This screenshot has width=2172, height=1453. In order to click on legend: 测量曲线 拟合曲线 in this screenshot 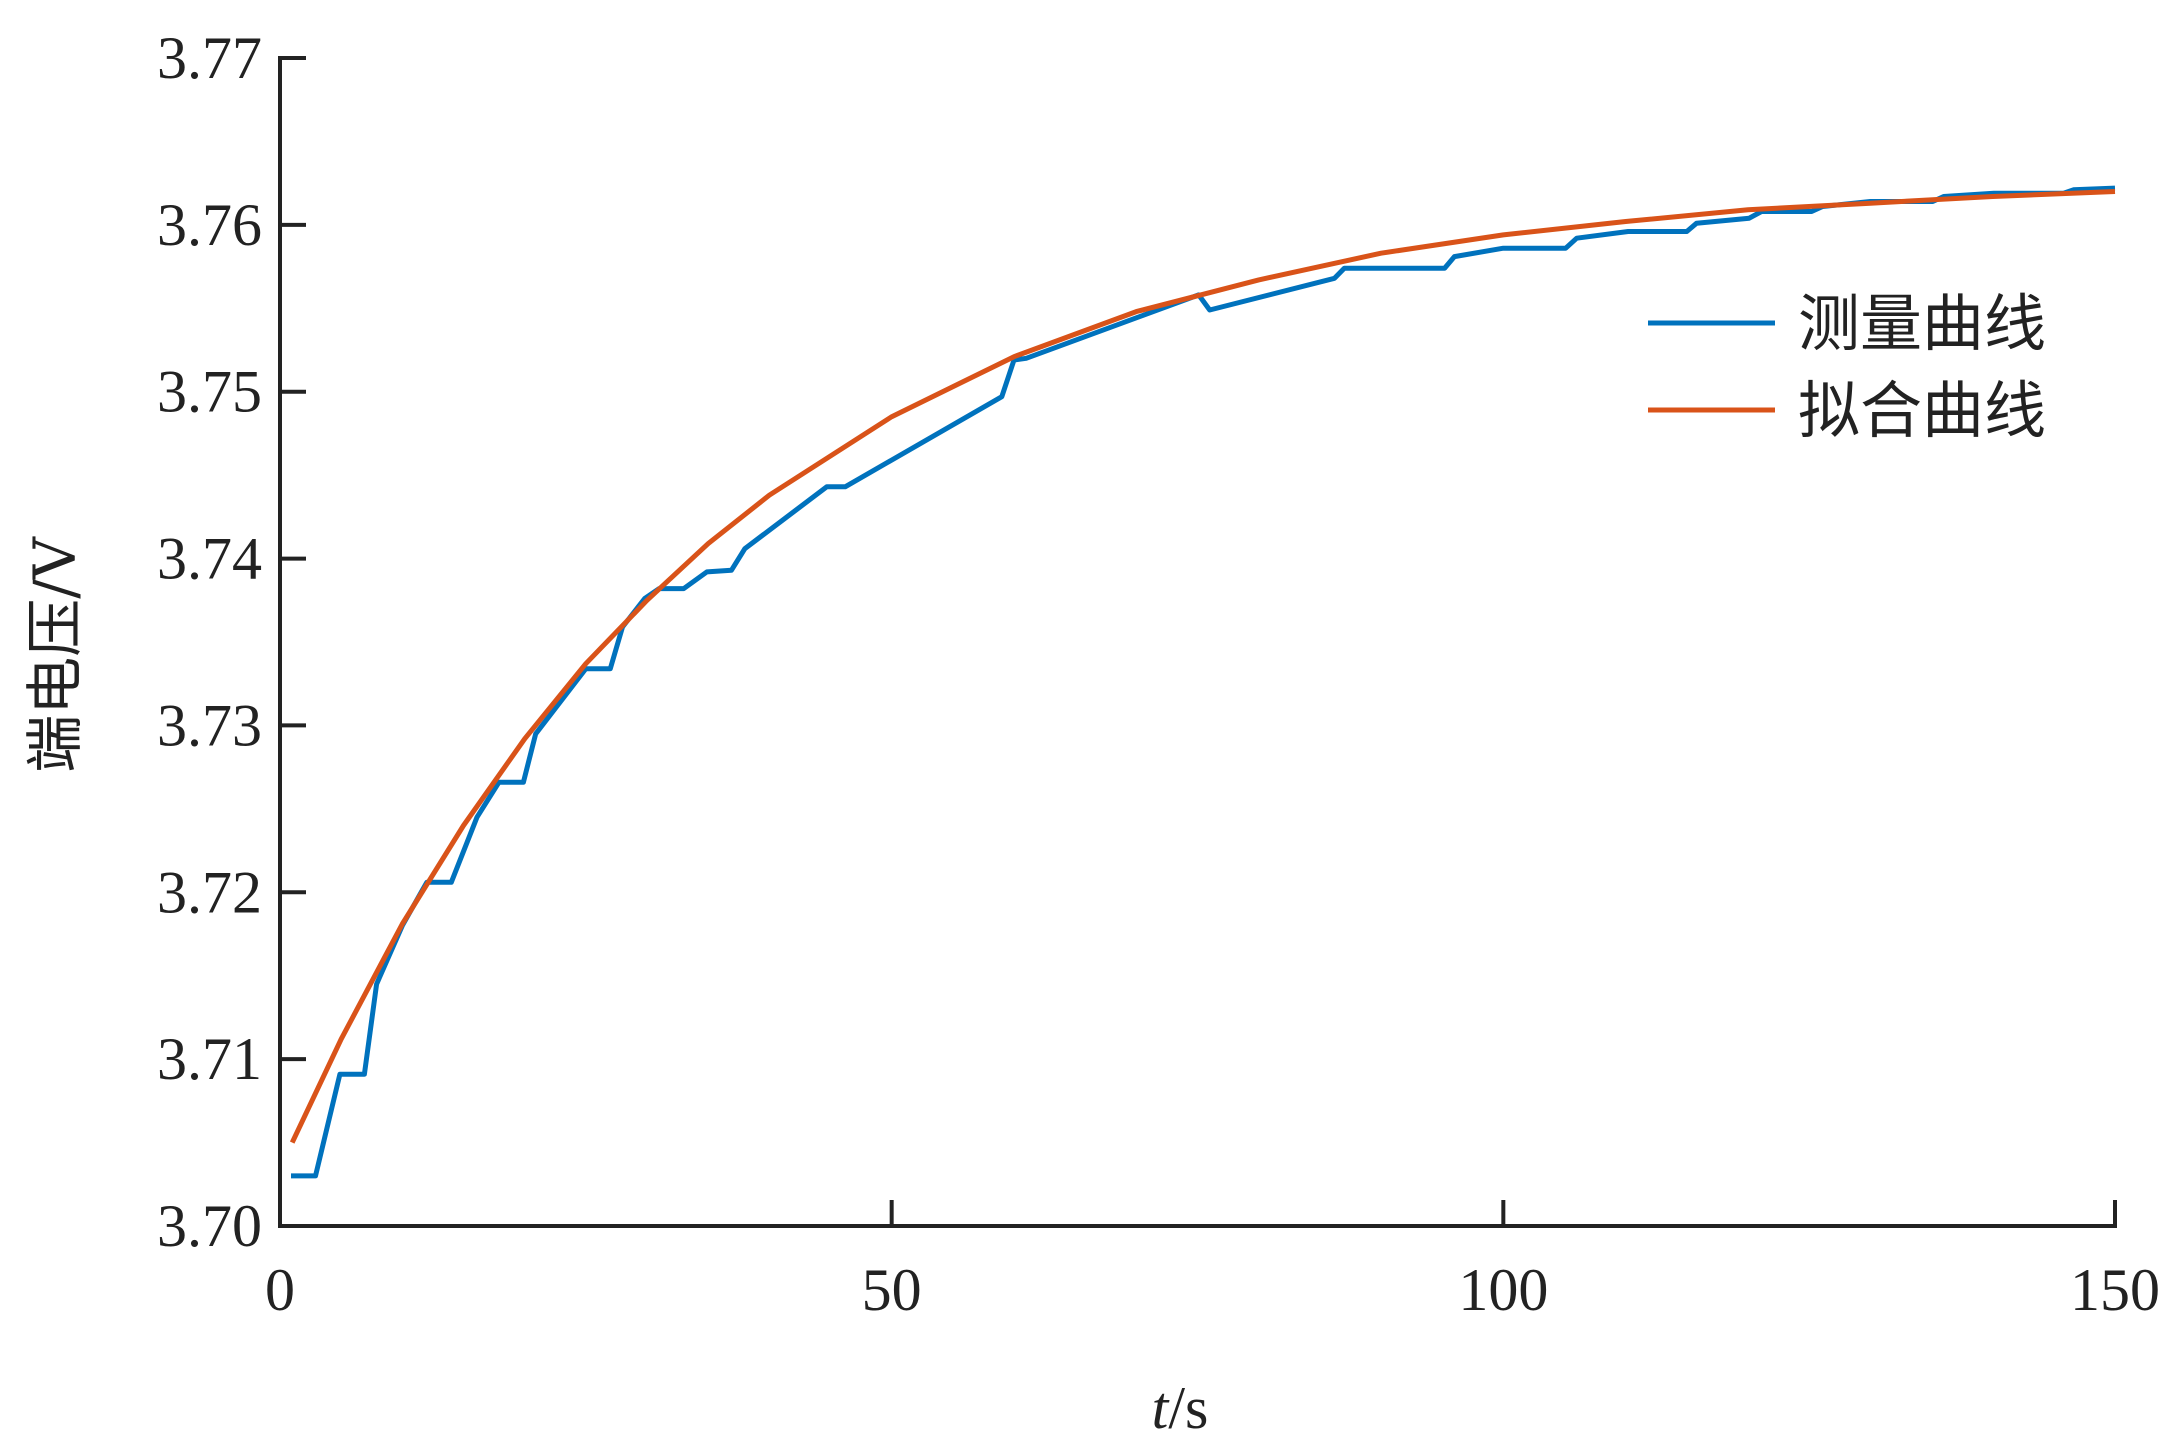, I will do `click(1847, 367)`.